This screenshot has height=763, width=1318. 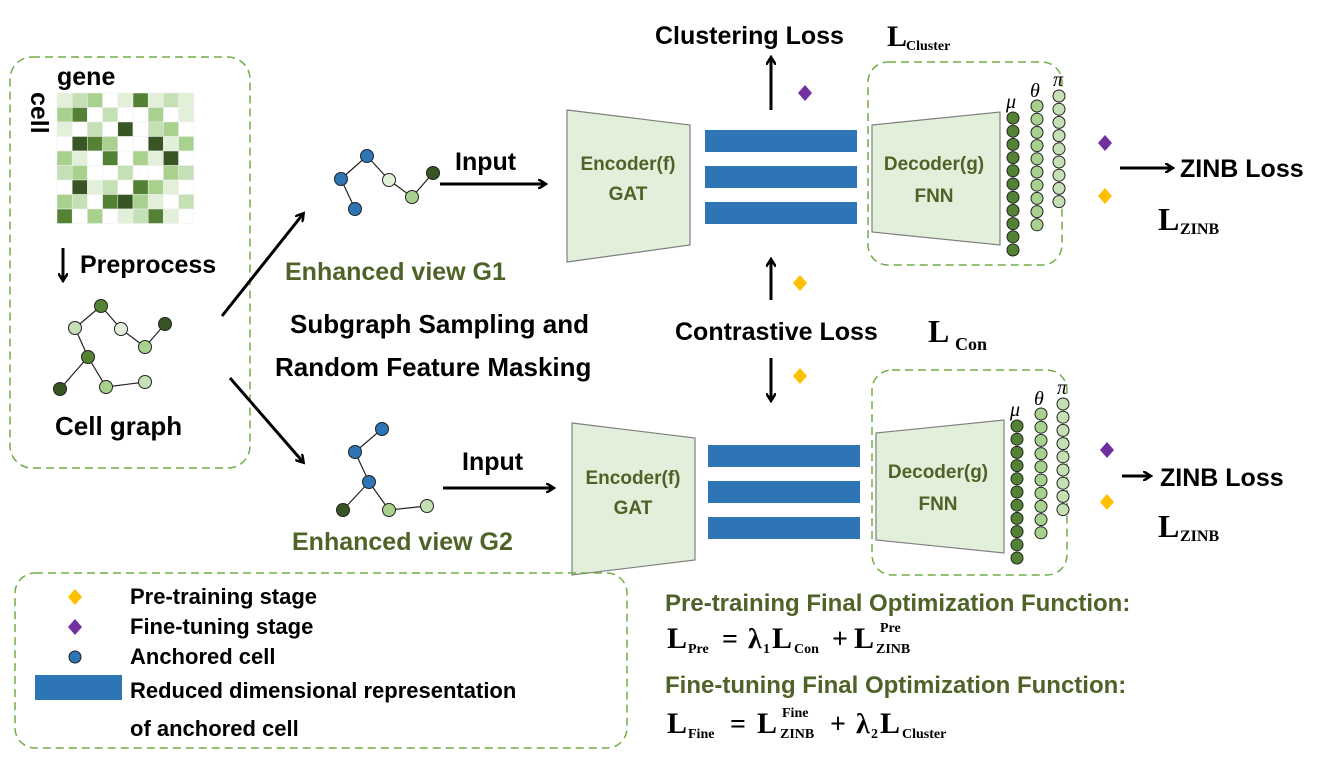 I want to click on contrastive-loss-label: Contrastive Loss, so click(x=776, y=332).